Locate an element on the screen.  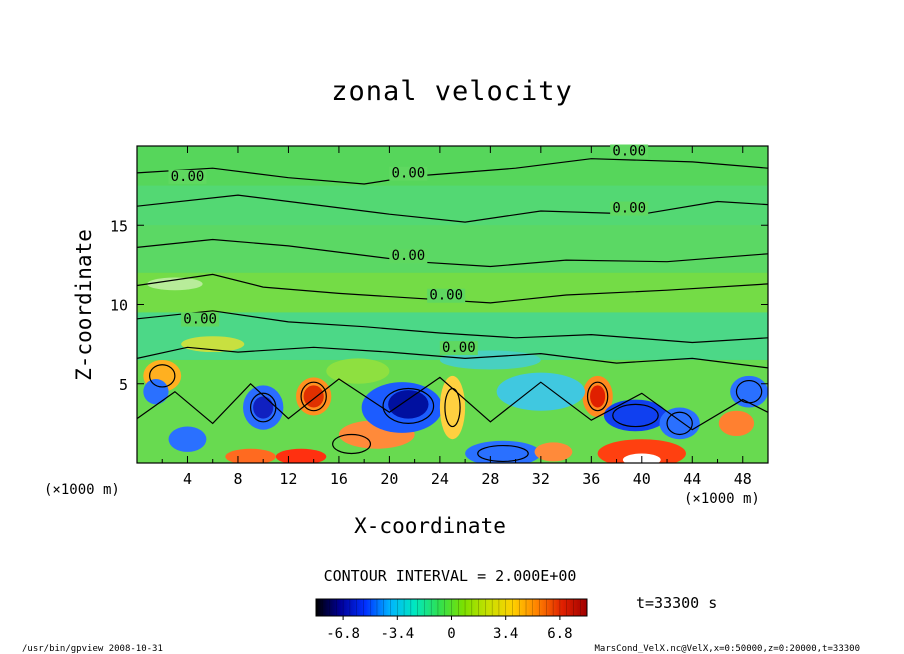
x-tick-label: 20 is located at coordinates (389, 479).